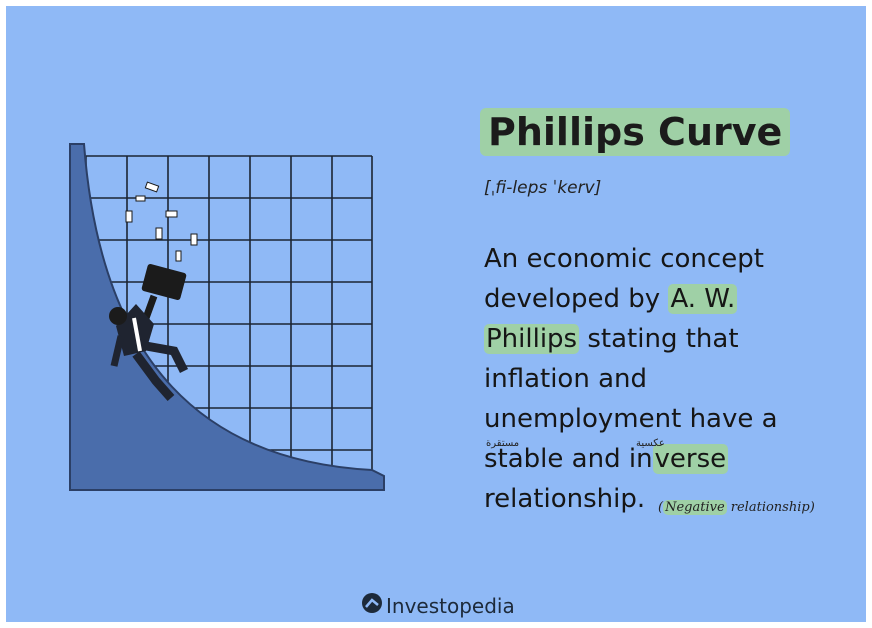  I want to click on text: relationship., so click(565, 499).